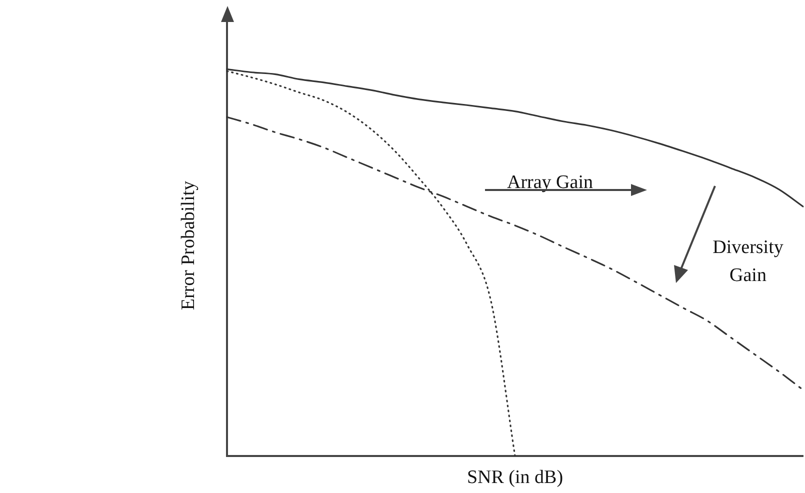 Image resolution: width=805 pixels, height=493 pixels. Describe the element at coordinates (748, 261) in the screenshot. I see `annotation: Diversity Gain` at that location.